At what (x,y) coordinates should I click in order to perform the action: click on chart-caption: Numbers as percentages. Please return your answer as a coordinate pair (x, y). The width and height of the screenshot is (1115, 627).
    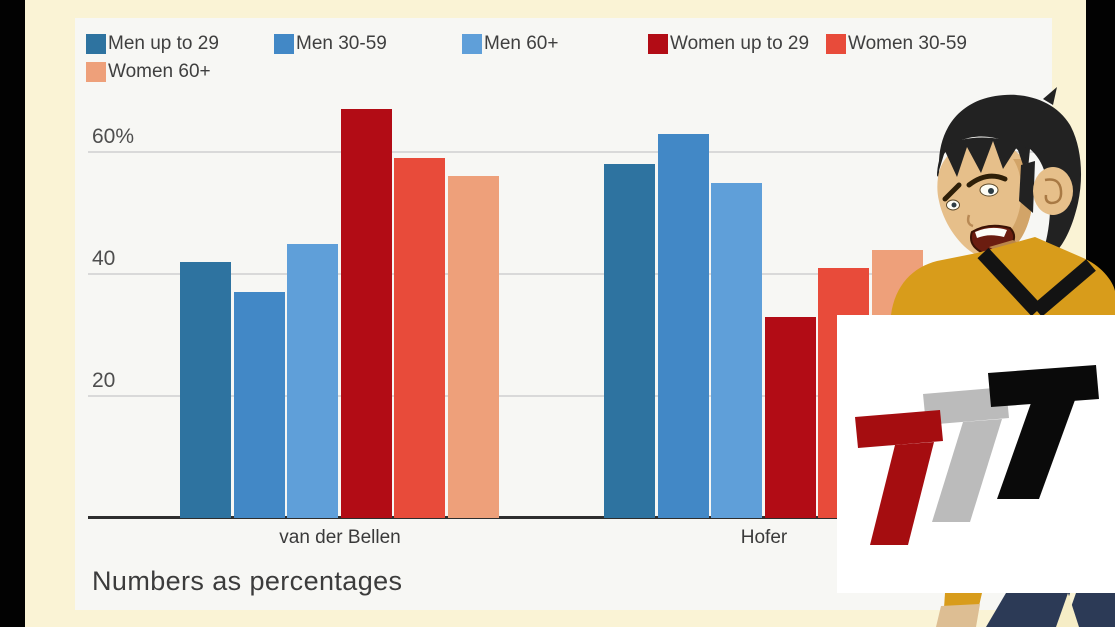
    Looking at the image, I should click on (247, 581).